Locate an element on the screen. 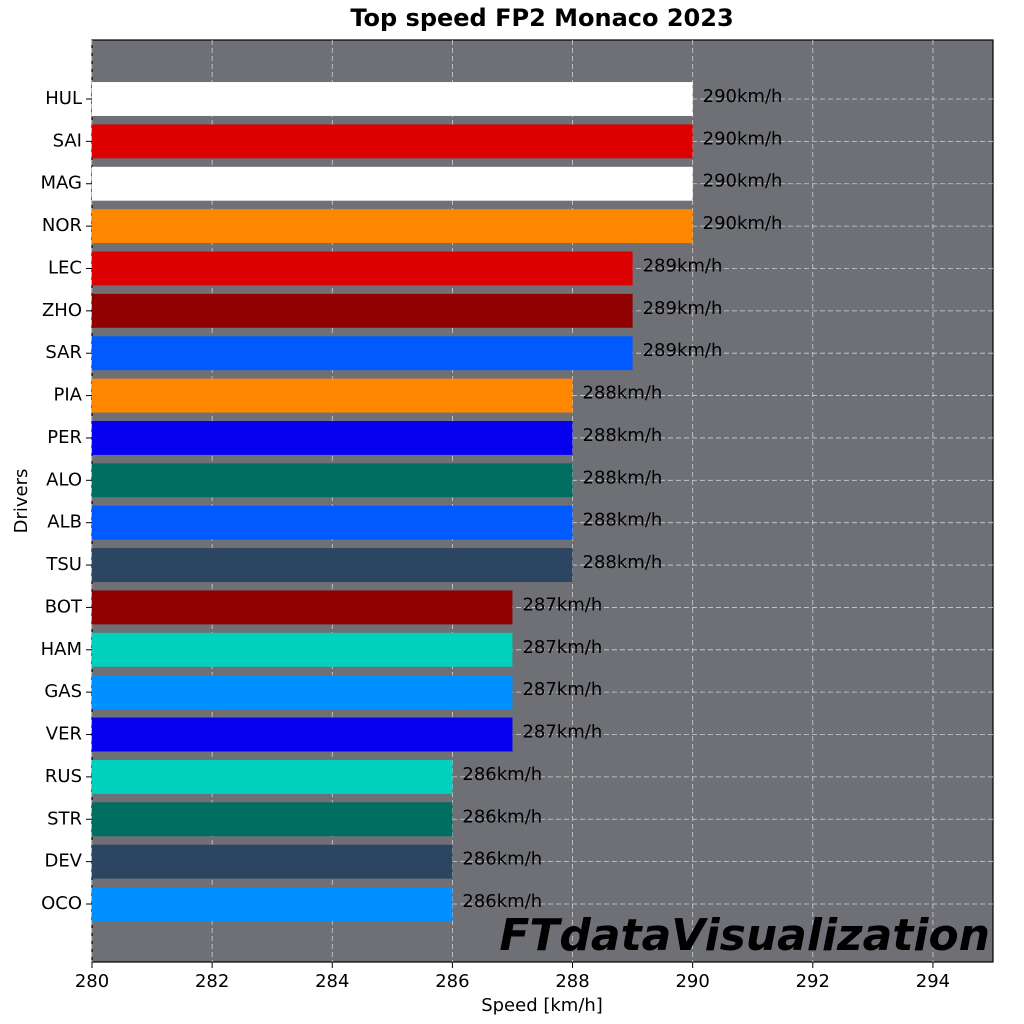  x-tick-label: 290 is located at coordinates (692, 981).